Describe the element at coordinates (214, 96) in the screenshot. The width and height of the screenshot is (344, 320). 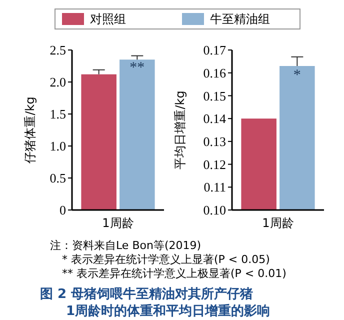
I see `y-tick-label: 0.15` at that location.